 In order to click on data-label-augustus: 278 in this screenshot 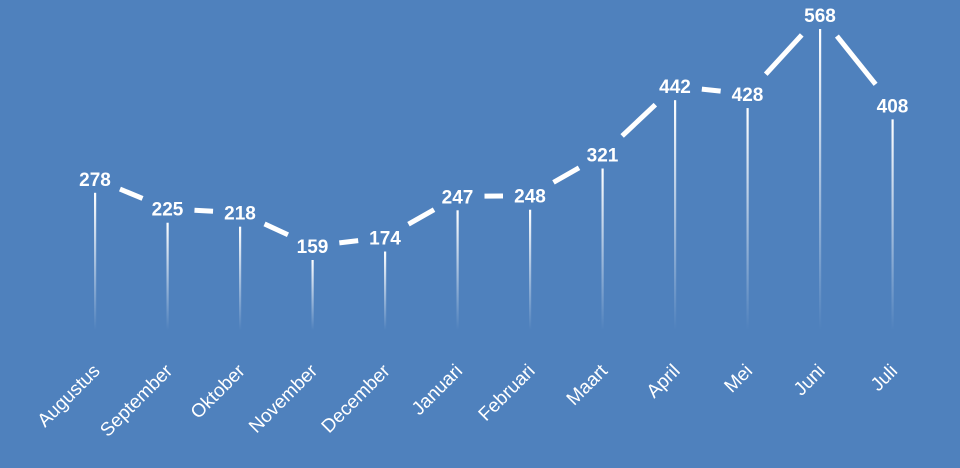, I will do `click(95, 180)`.